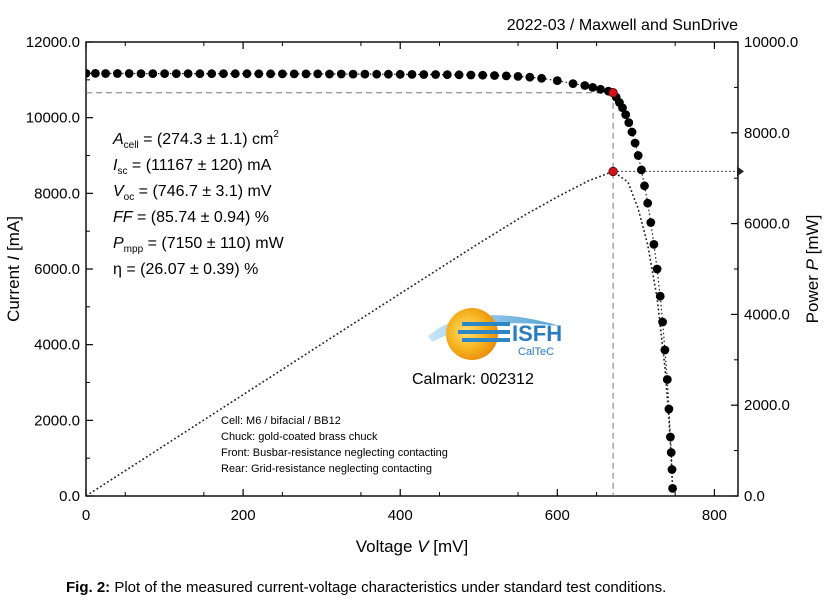  I want to click on chart-header: 2022-03 / Maxwell and SunDrive, so click(622, 25).